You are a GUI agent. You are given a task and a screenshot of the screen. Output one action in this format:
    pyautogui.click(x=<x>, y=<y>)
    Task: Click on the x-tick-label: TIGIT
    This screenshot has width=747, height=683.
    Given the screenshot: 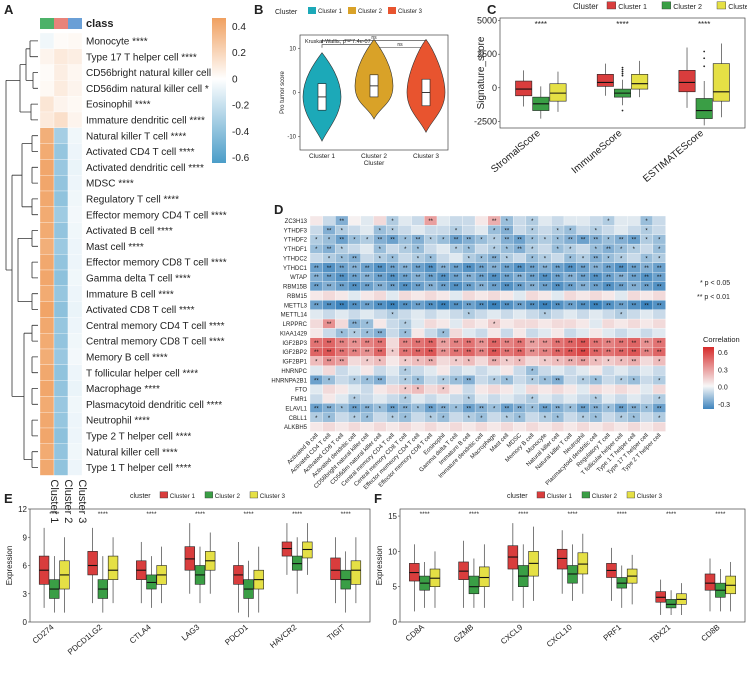 What is the action you would take?
    pyautogui.click(x=337, y=633)
    